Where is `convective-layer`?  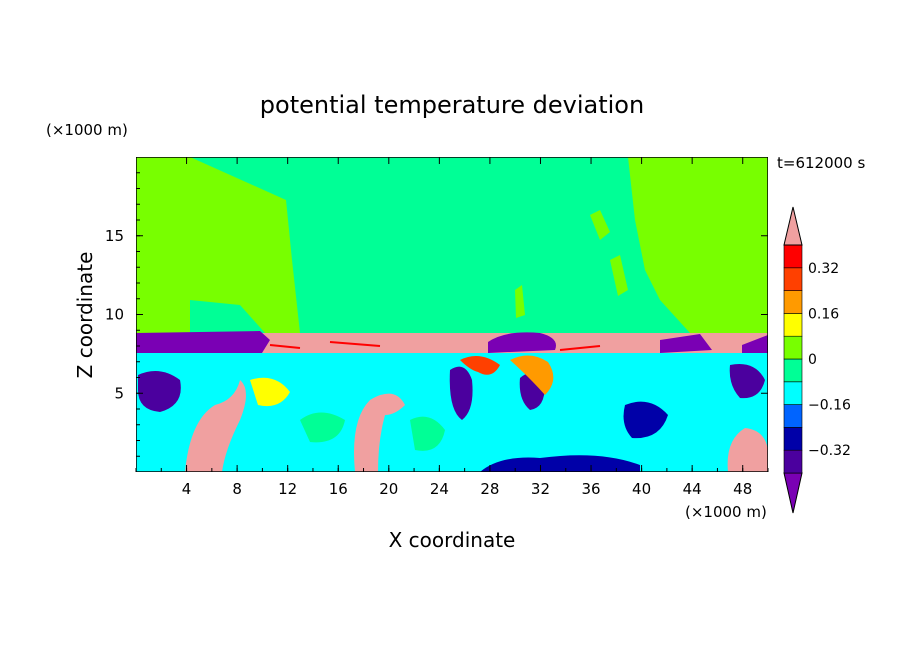
convective-layer is located at coordinates (452, 412).